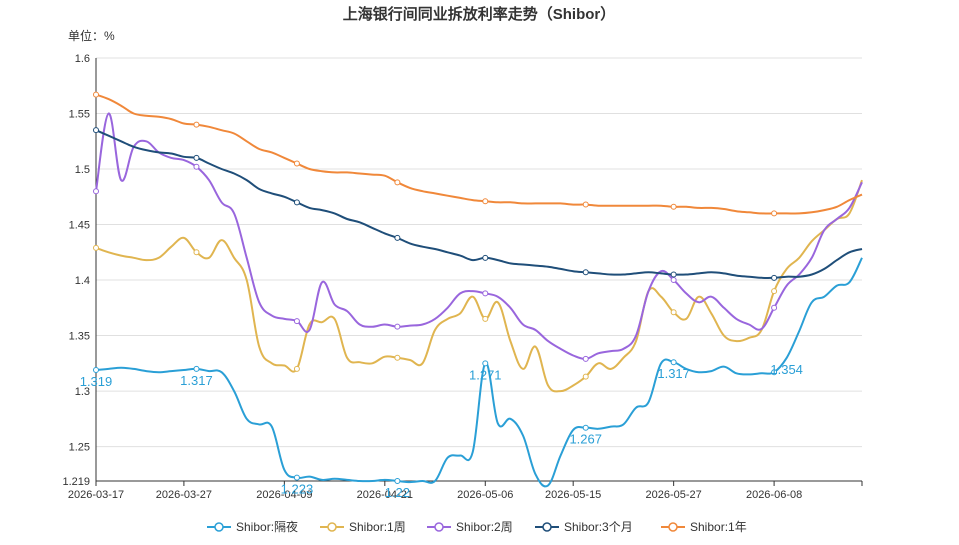  Describe the element at coordinates (79, 337) in the screenshot. I see `y-tick-label: 1.35` at that location.